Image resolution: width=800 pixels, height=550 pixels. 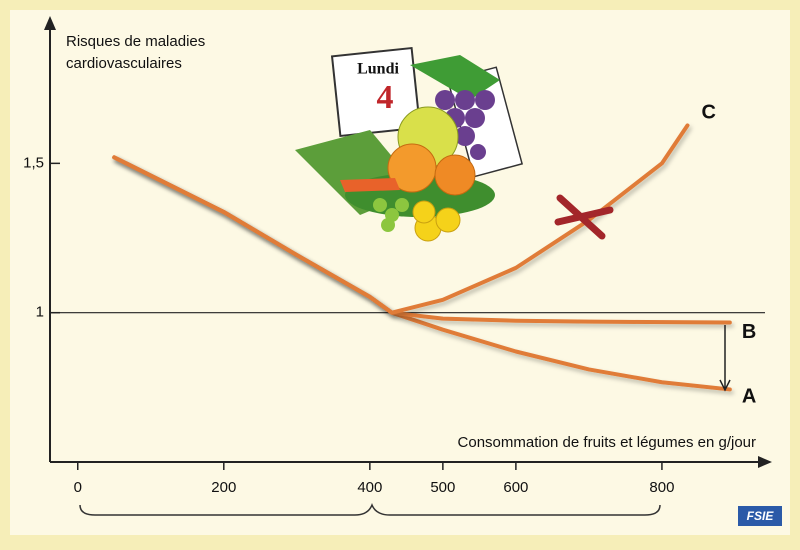 I want to click on series-label: C, so click(x=708, y=113).